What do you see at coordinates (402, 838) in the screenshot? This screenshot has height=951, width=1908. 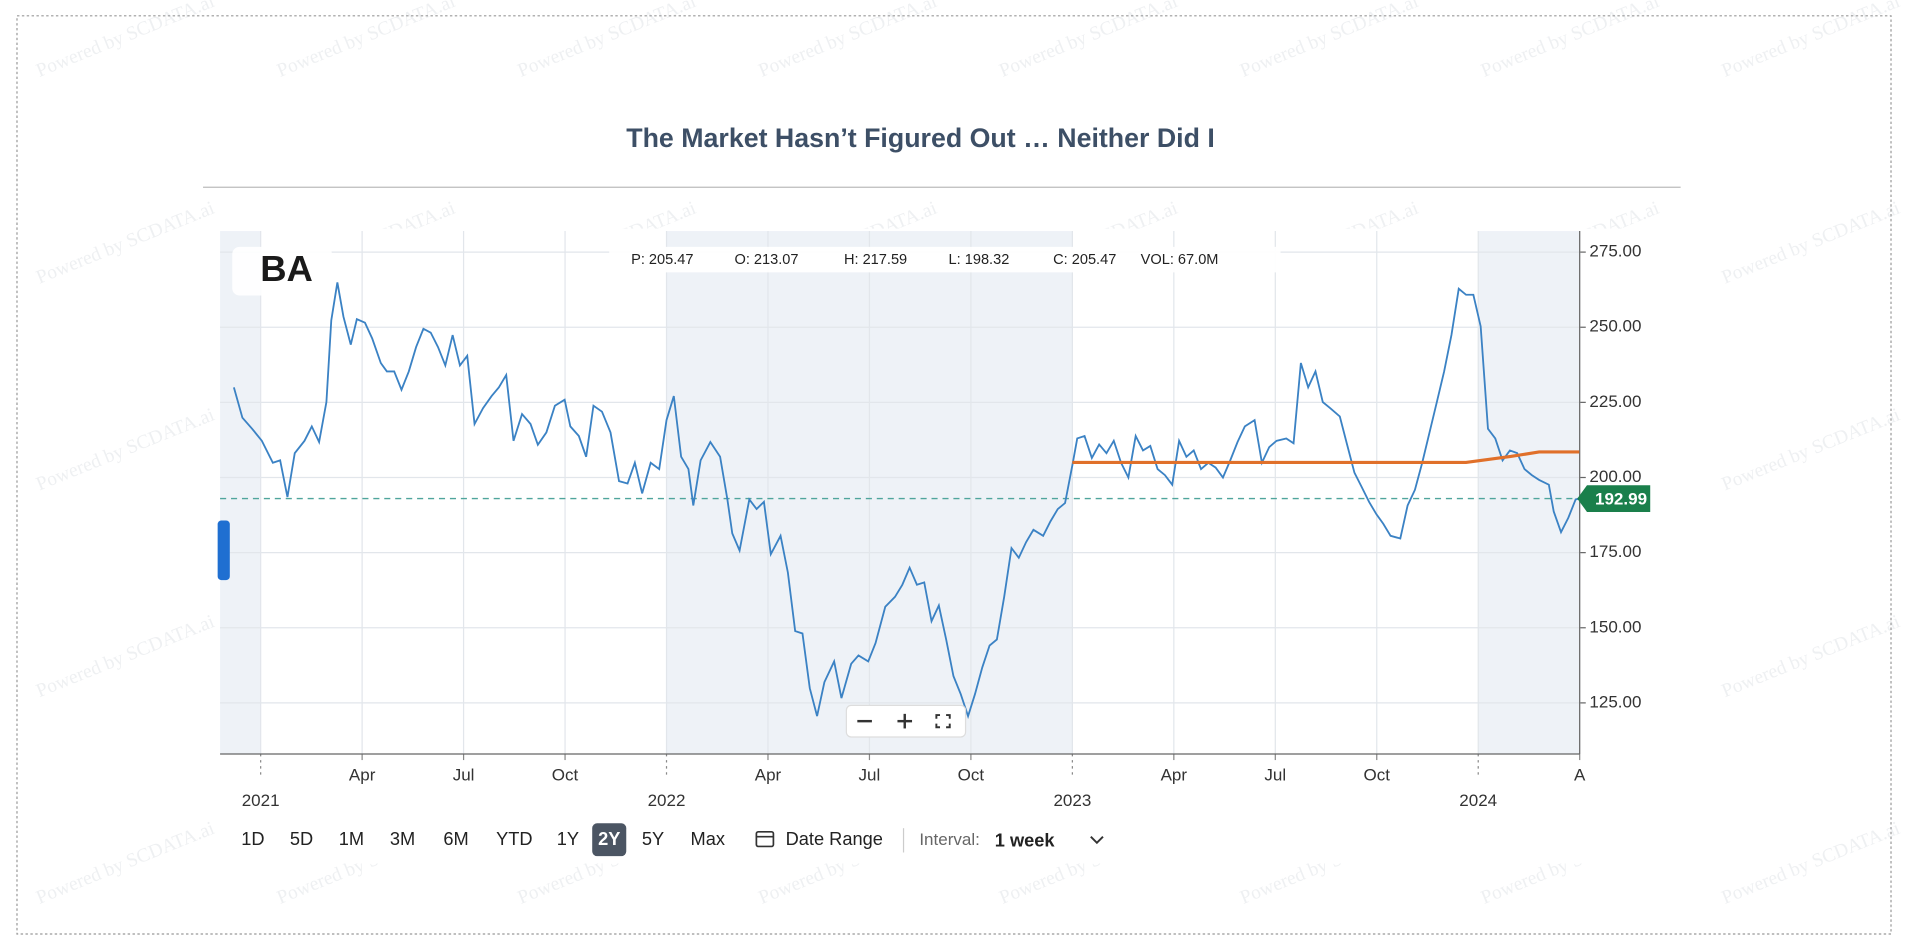 I see `range-button: 3M` at bounding box center [402, 838].